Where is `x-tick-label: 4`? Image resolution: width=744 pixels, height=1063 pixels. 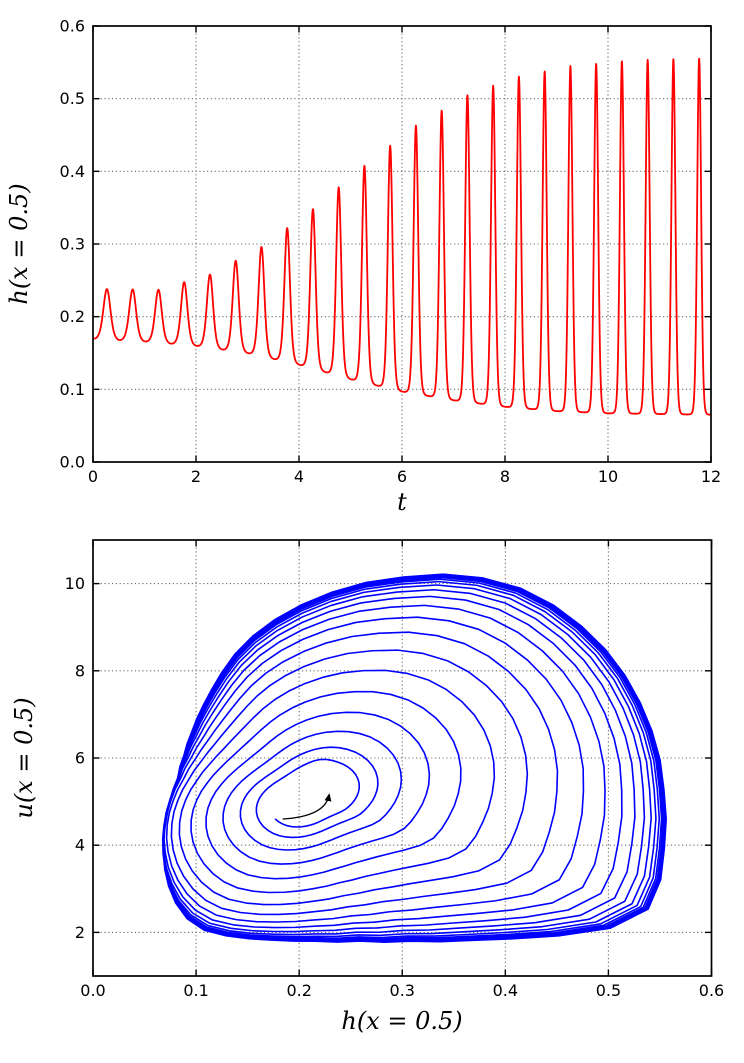
x-tick-label: 4 is located at coordinates (299, 476).